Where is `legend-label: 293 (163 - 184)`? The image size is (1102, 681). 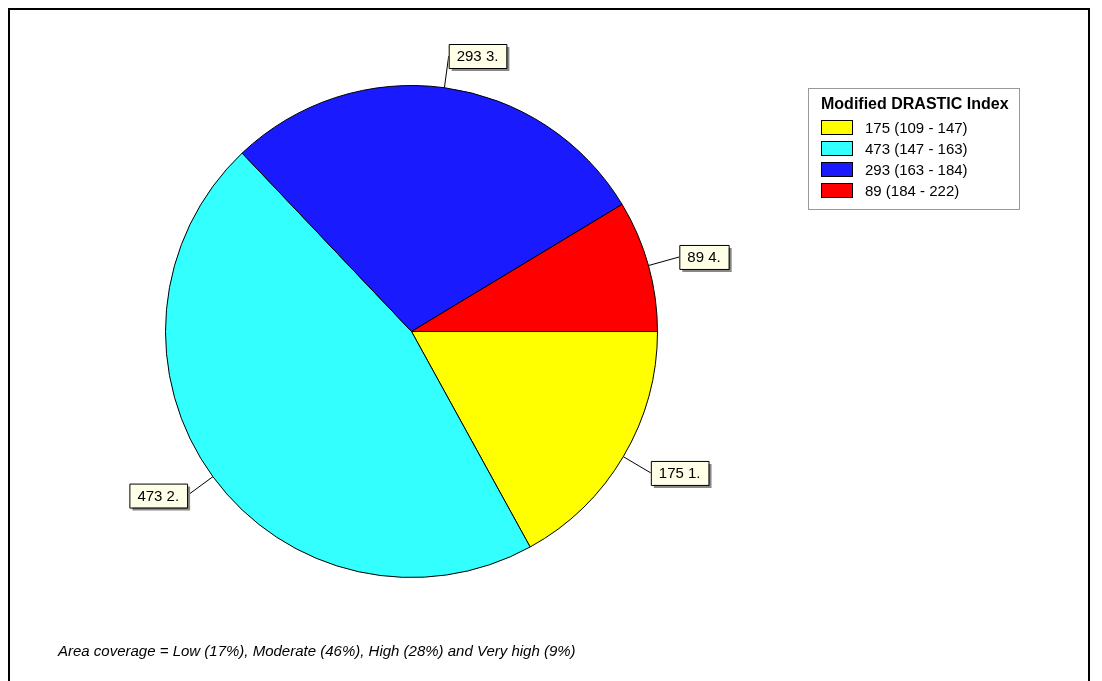
legend-label: 293 (163 - 184) is located at coordinates (916, 169).